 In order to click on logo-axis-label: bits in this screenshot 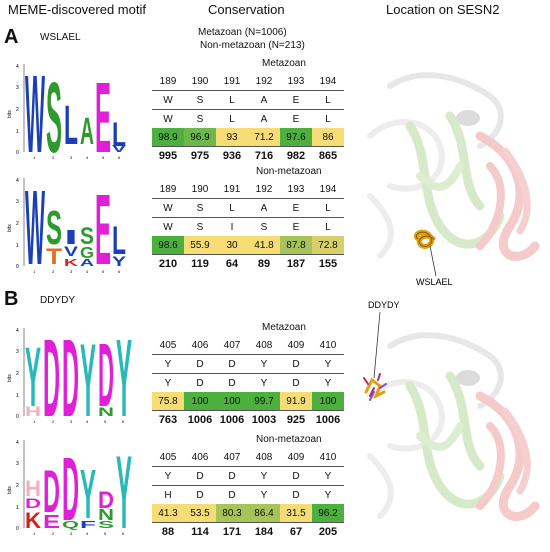, I will do `click(10, 114)`.